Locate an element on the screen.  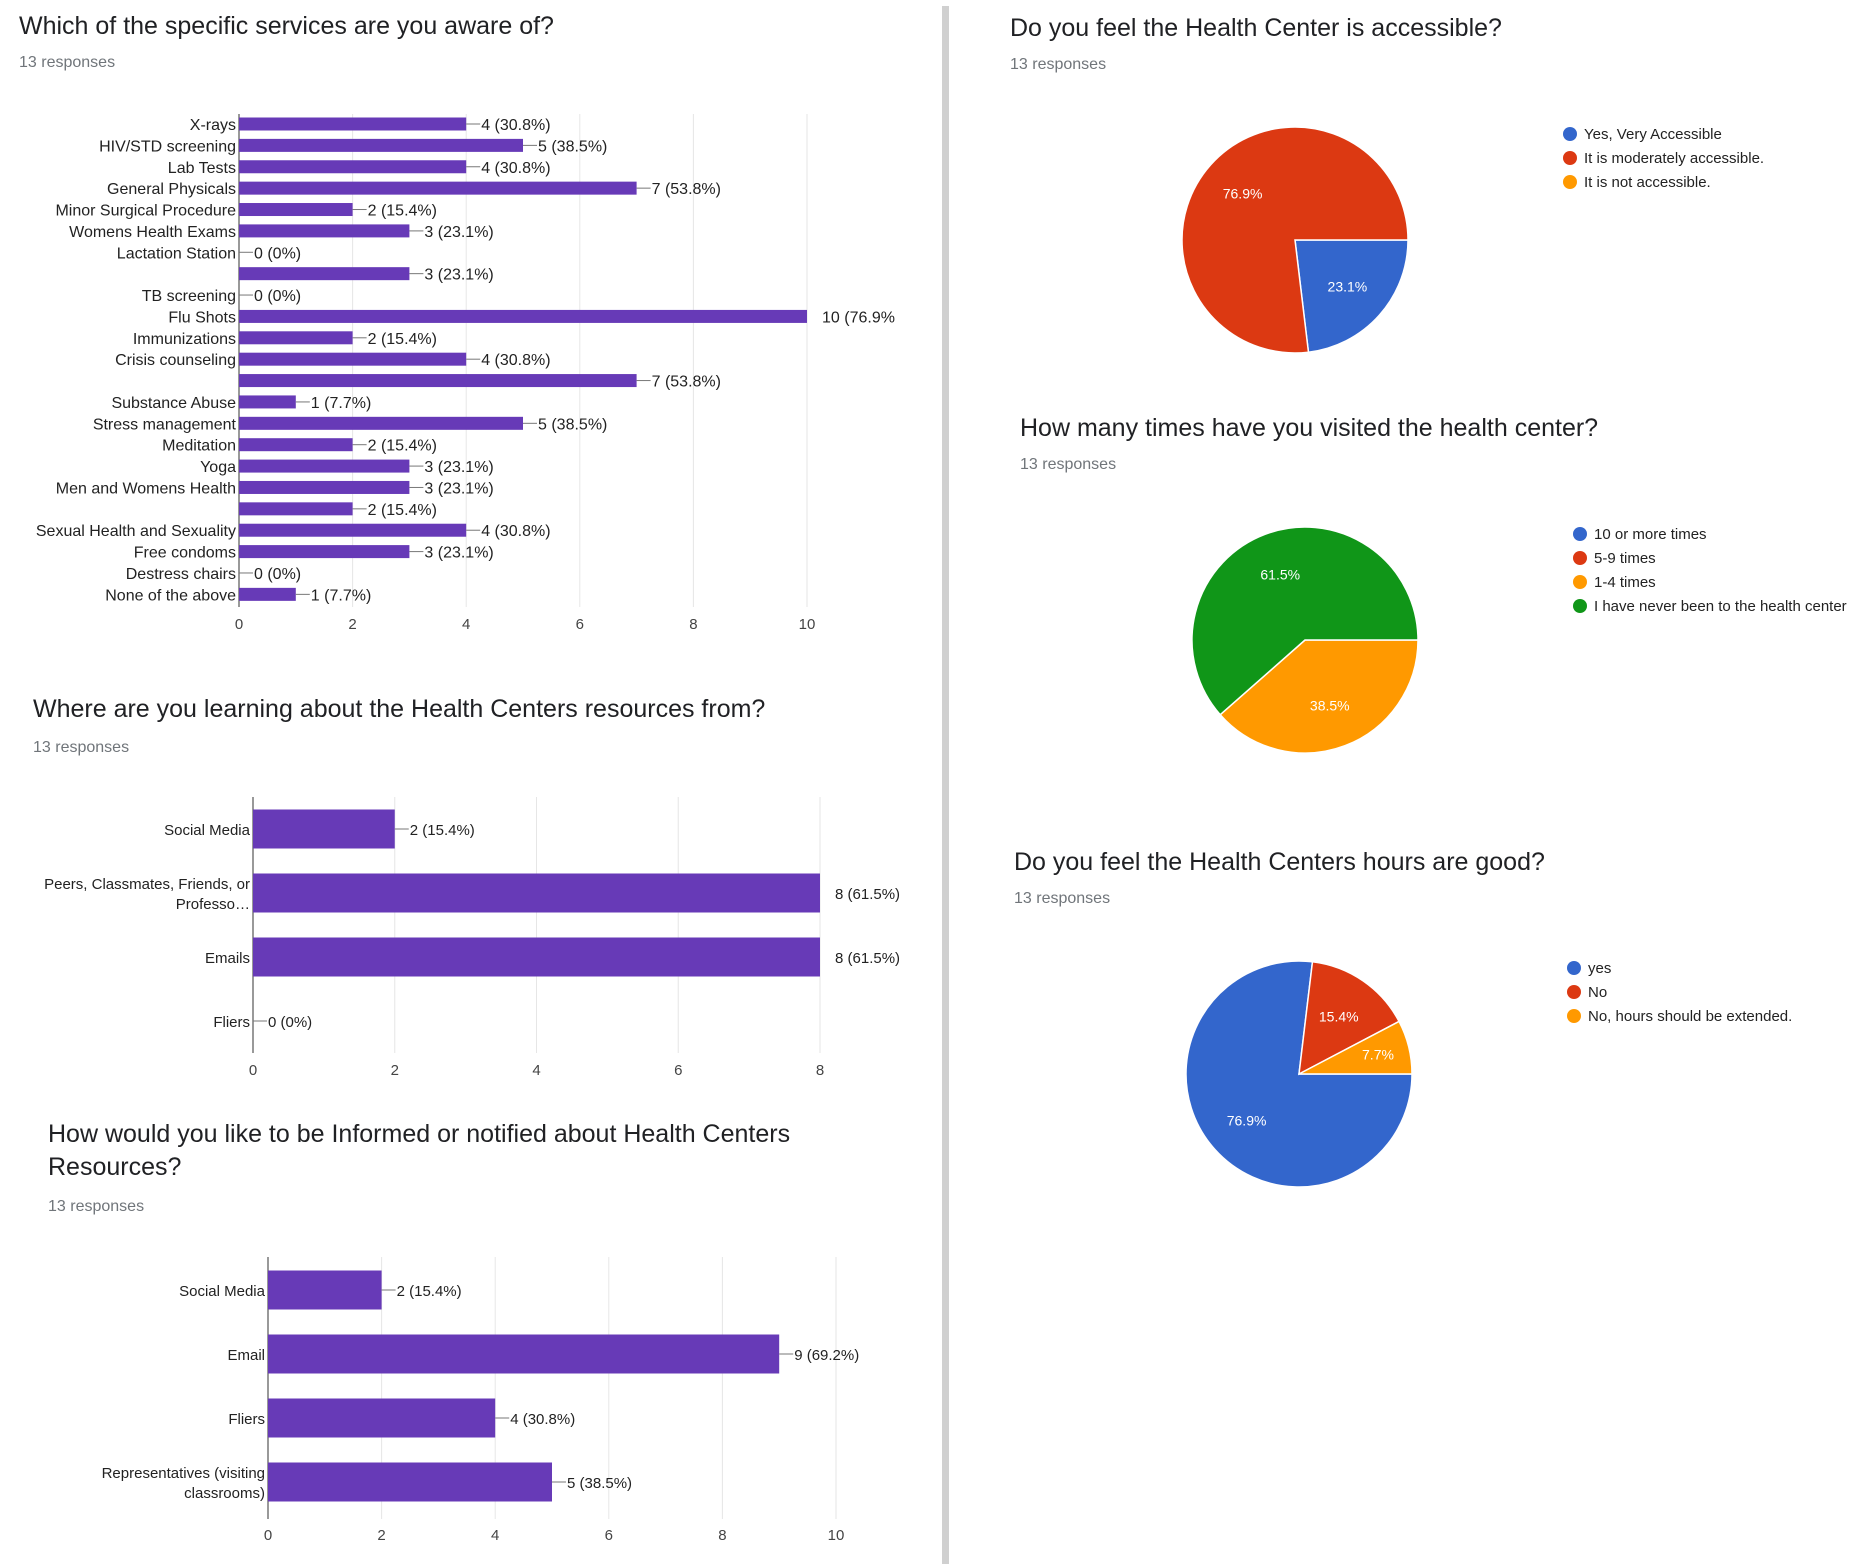
slice-label: 61.5% is located at coordinates (1280, 574).